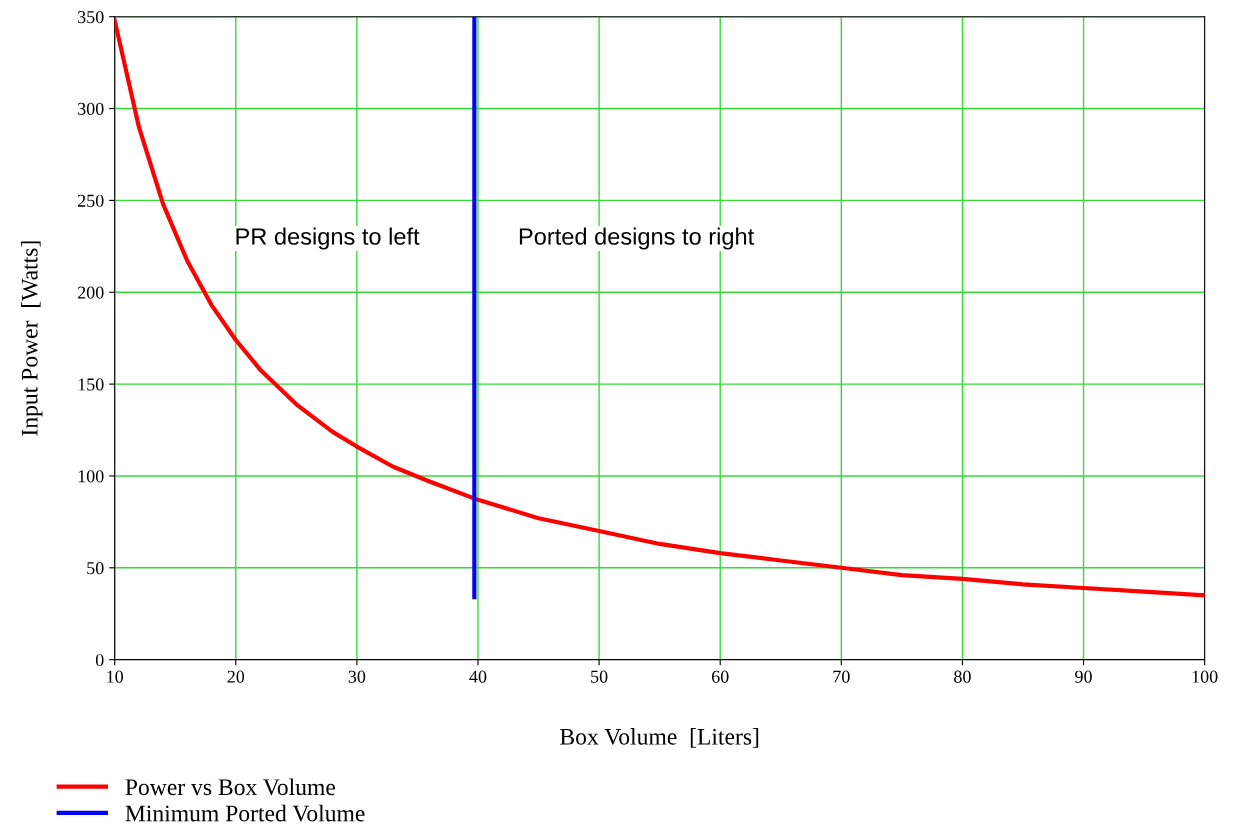  I want to click on x-tick-label: 20, so click(236, 676).